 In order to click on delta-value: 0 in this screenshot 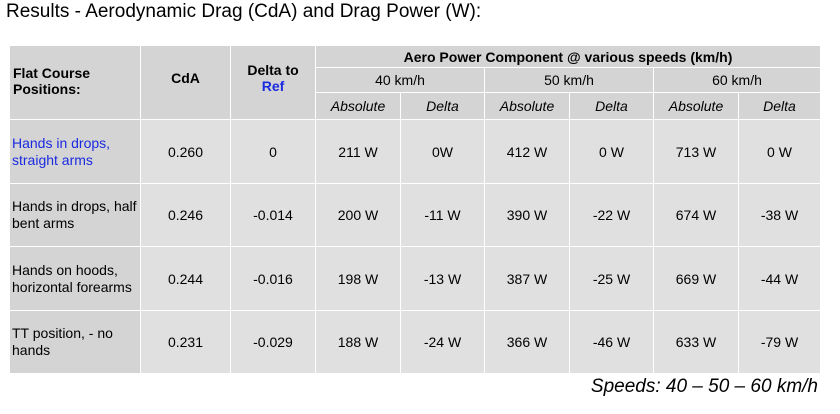, I will do `click(273, 151)`.